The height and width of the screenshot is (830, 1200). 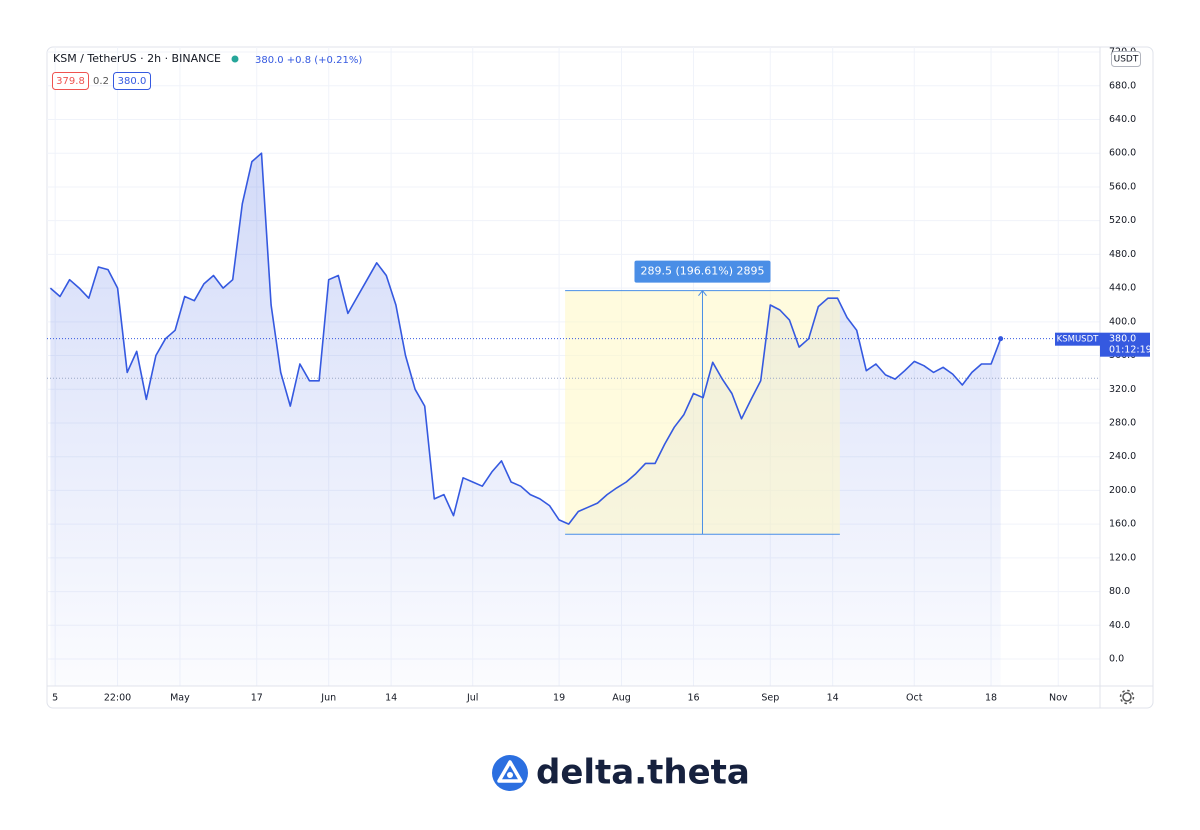 What do you see at coordinates (1122, 321) in the screenshot?
I see `y-tick-label: 400.0` at bounding box center [1122, 321].